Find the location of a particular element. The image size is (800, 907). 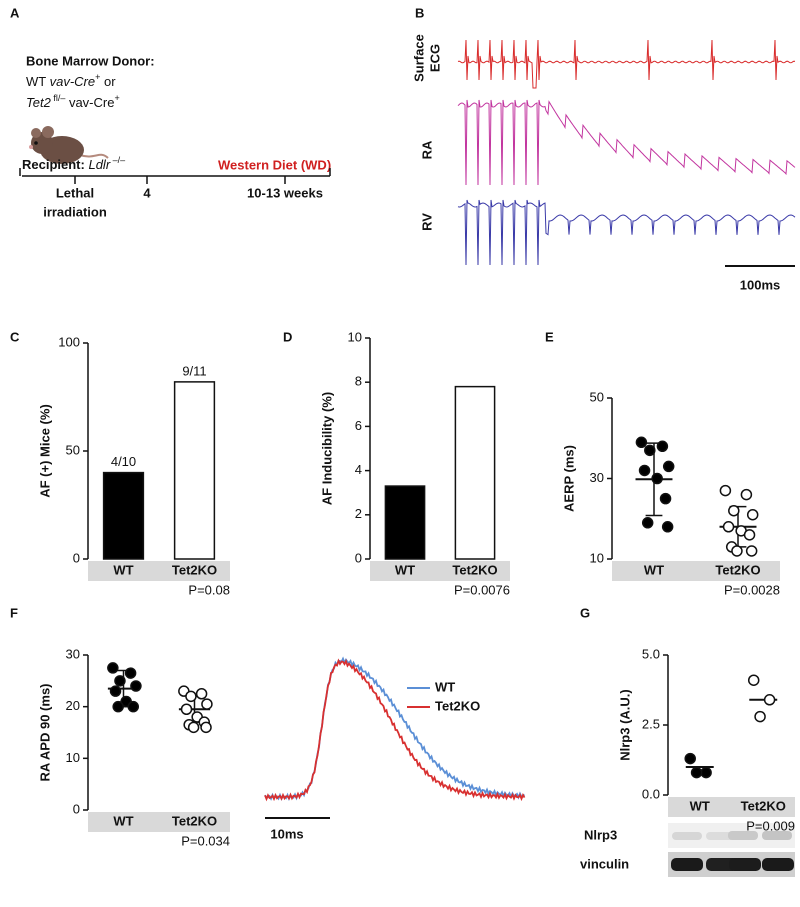

y-tick-label: 6 is located at coordinates (358, 425).